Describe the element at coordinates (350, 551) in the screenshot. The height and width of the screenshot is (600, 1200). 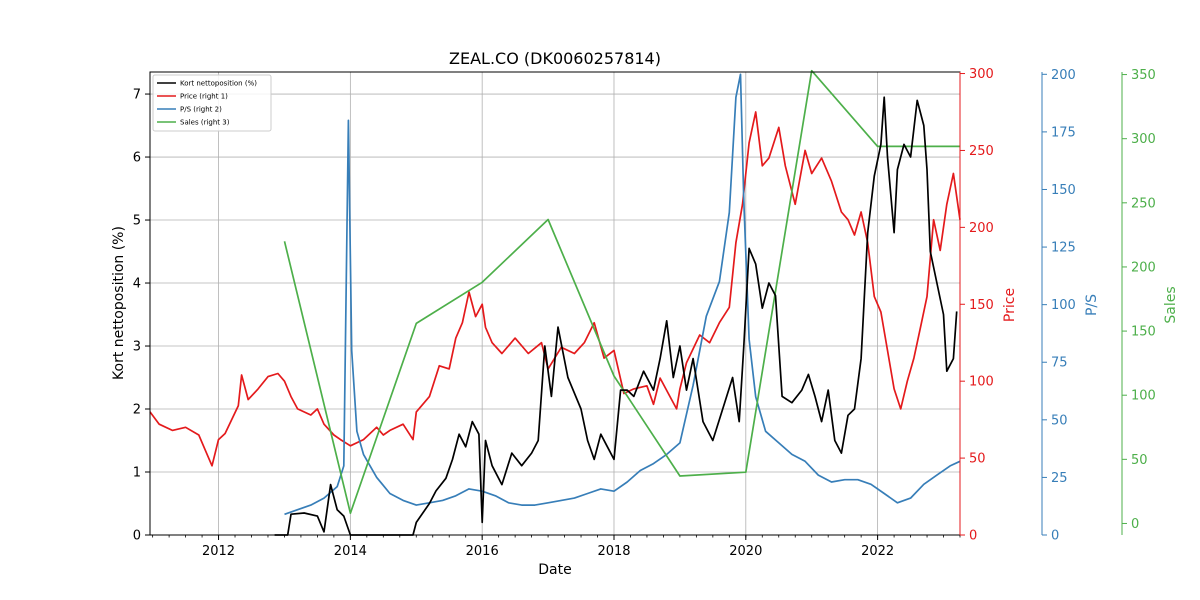
I see `x-tick-label: 2014` at that location.